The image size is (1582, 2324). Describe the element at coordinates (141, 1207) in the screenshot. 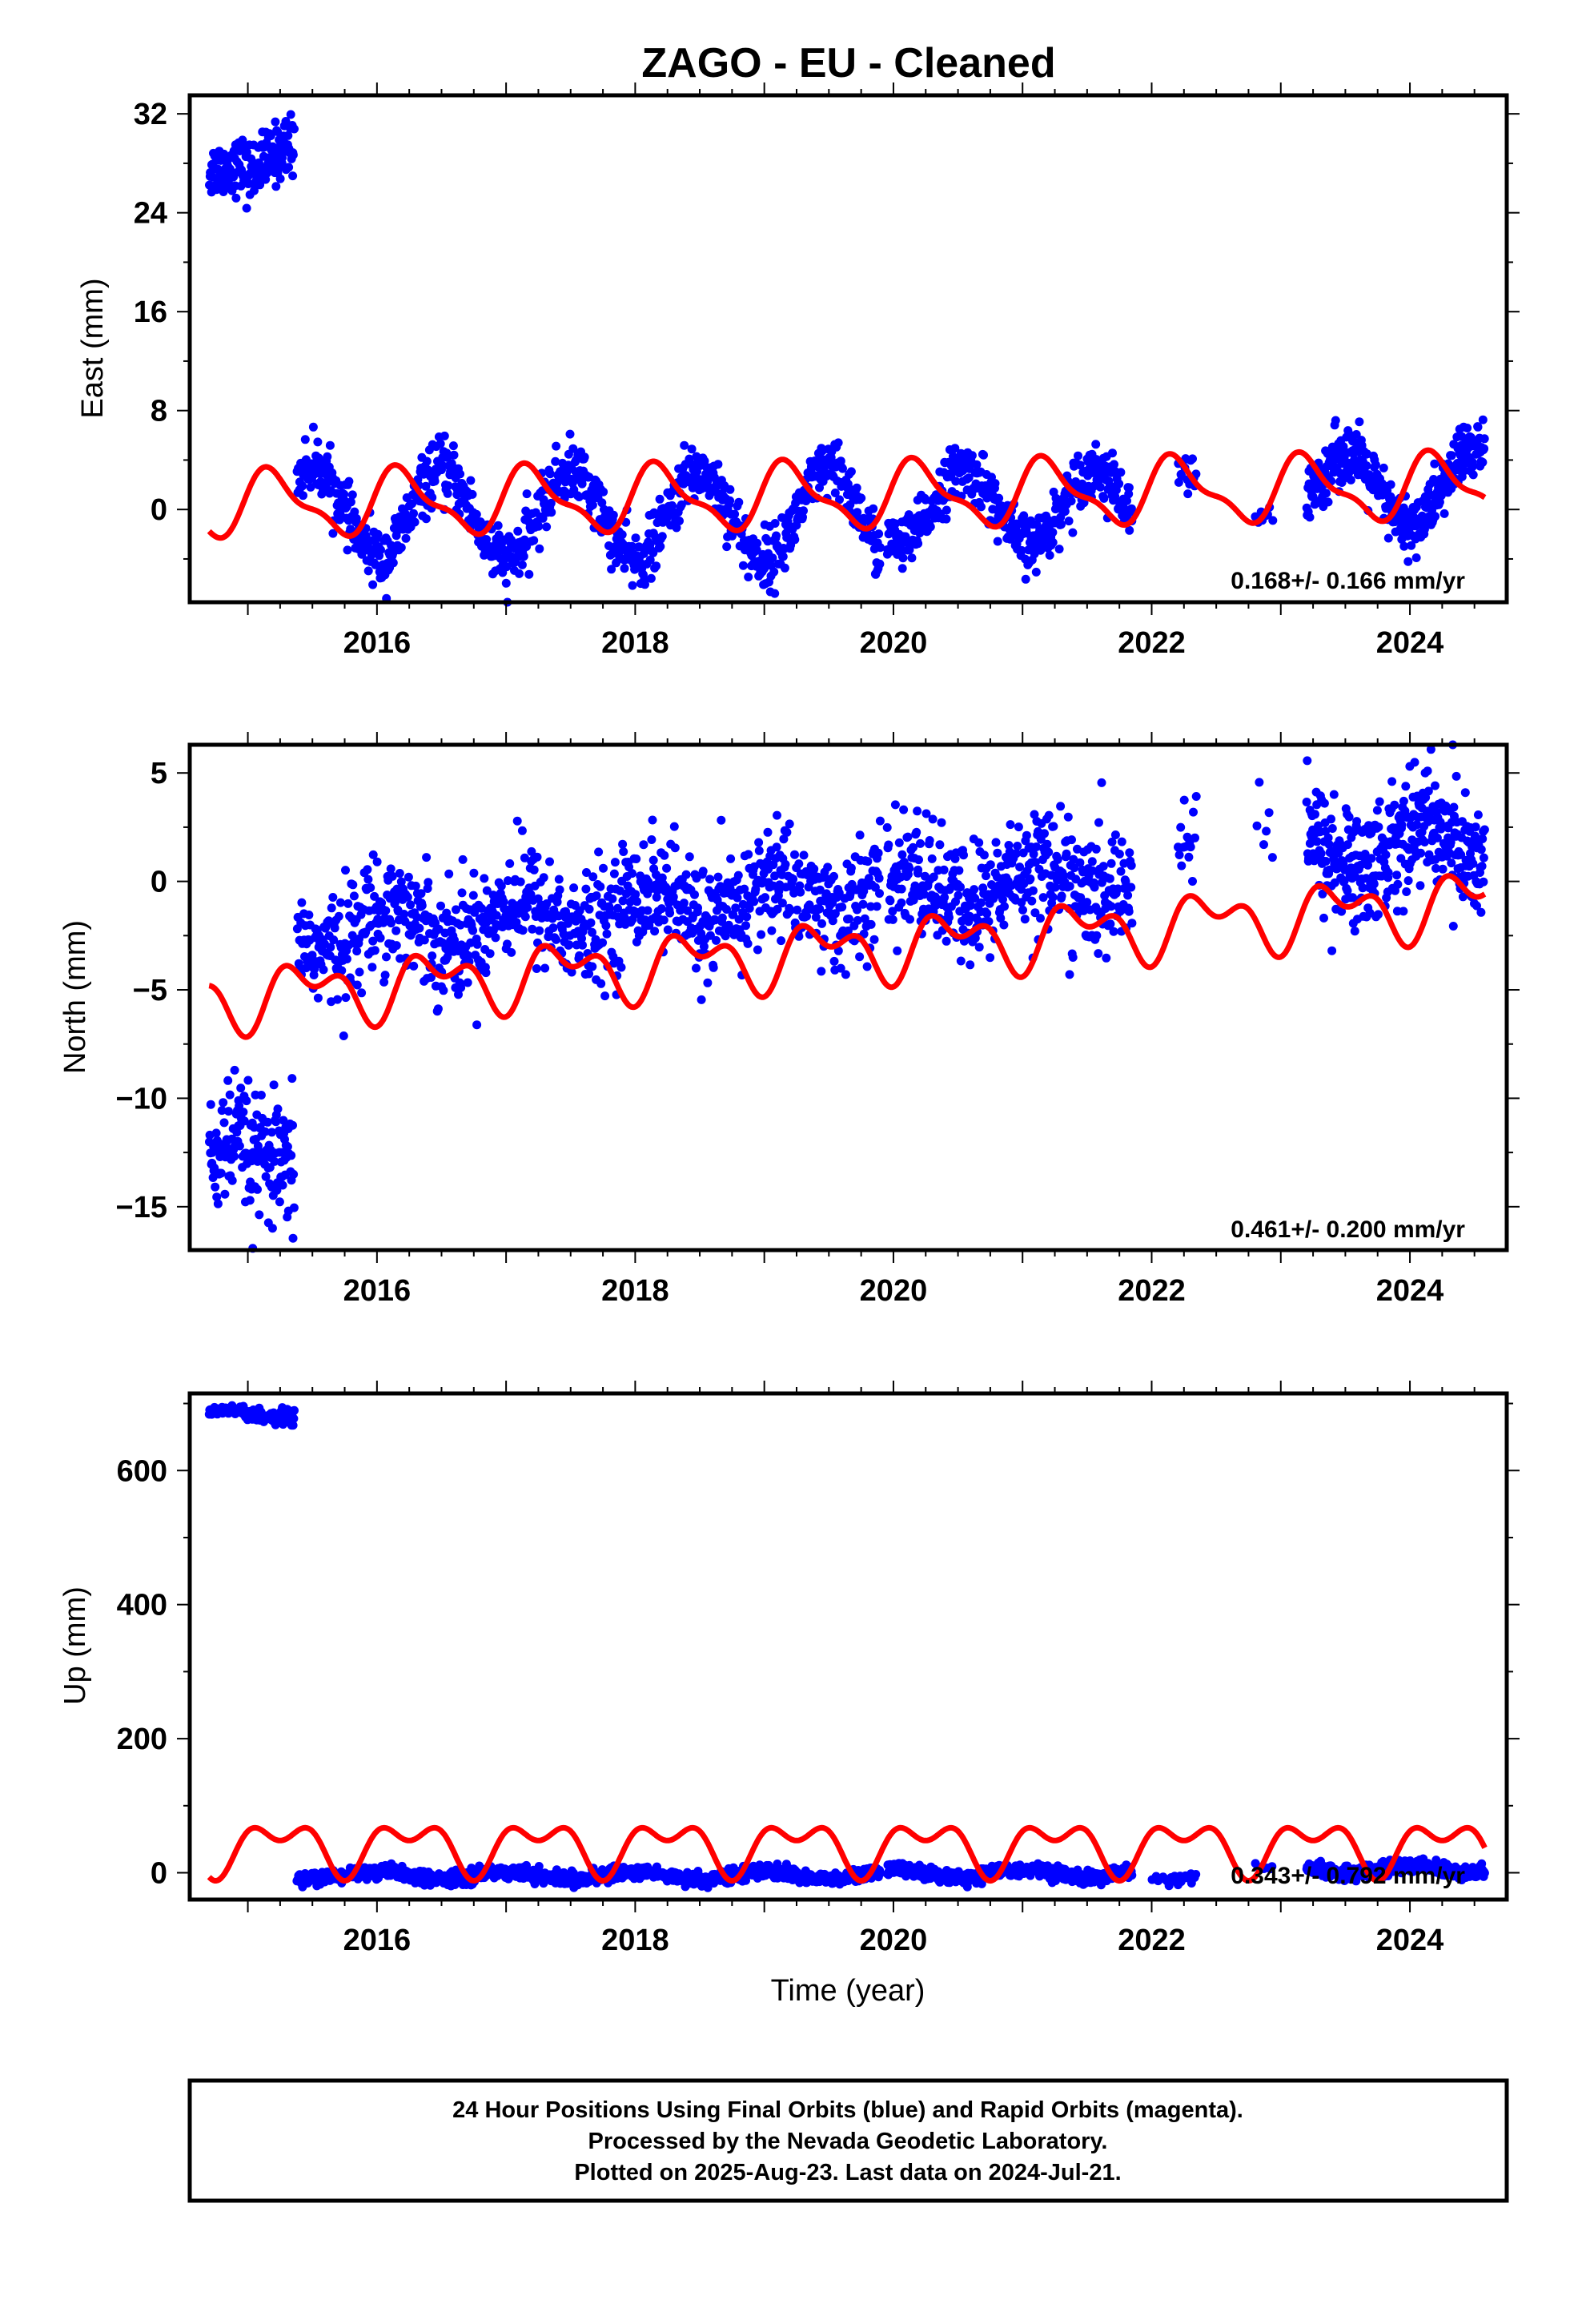

I see `y-tick-label: −15` at that location.